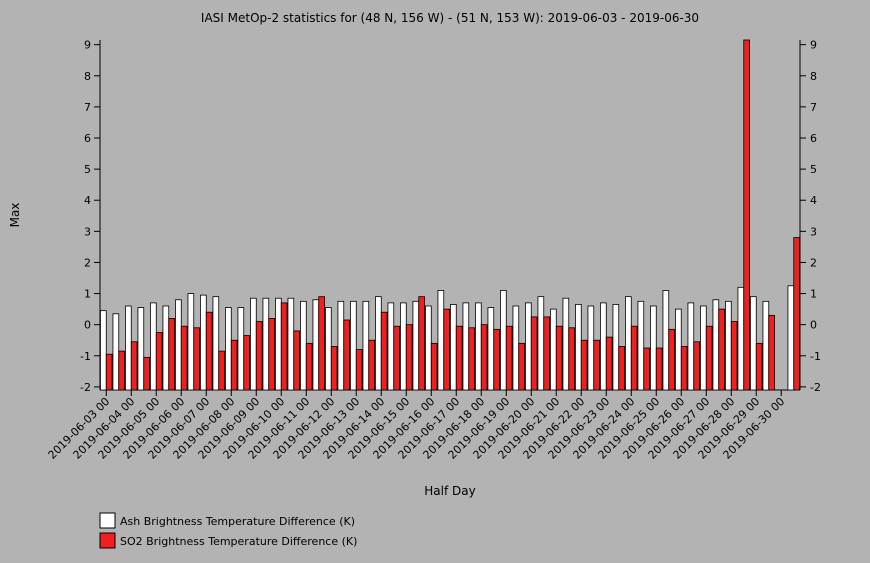 The height and width of the screenshot is (563, 870). What do you see at coordinates (813, 200) in the screenshot?
I see `y2-tick-label: 4` at bounding box center [813, 200].